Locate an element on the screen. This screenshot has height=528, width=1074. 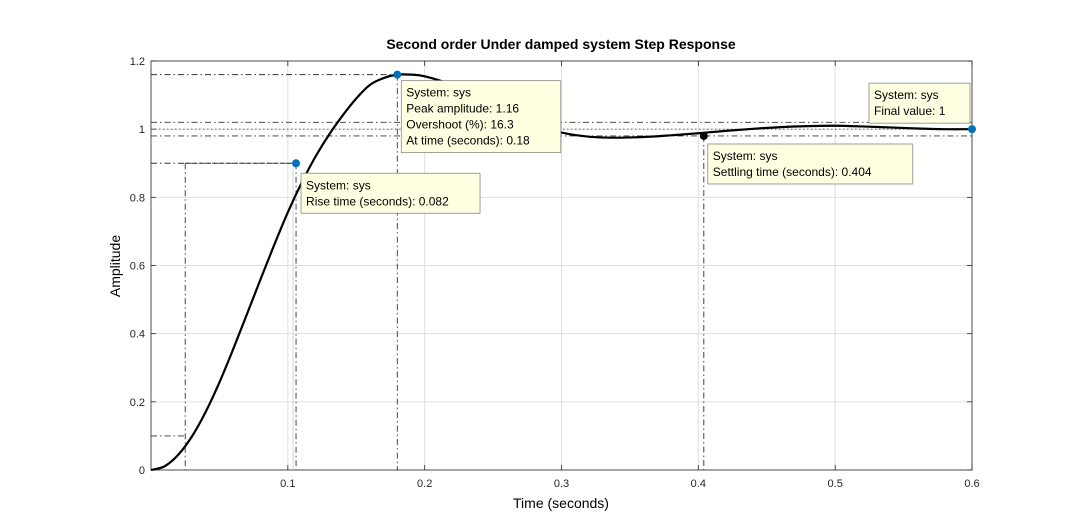
datatip-rise: System: sys Rise time (seconds): 0.082 is located at coordinates (390, 193).